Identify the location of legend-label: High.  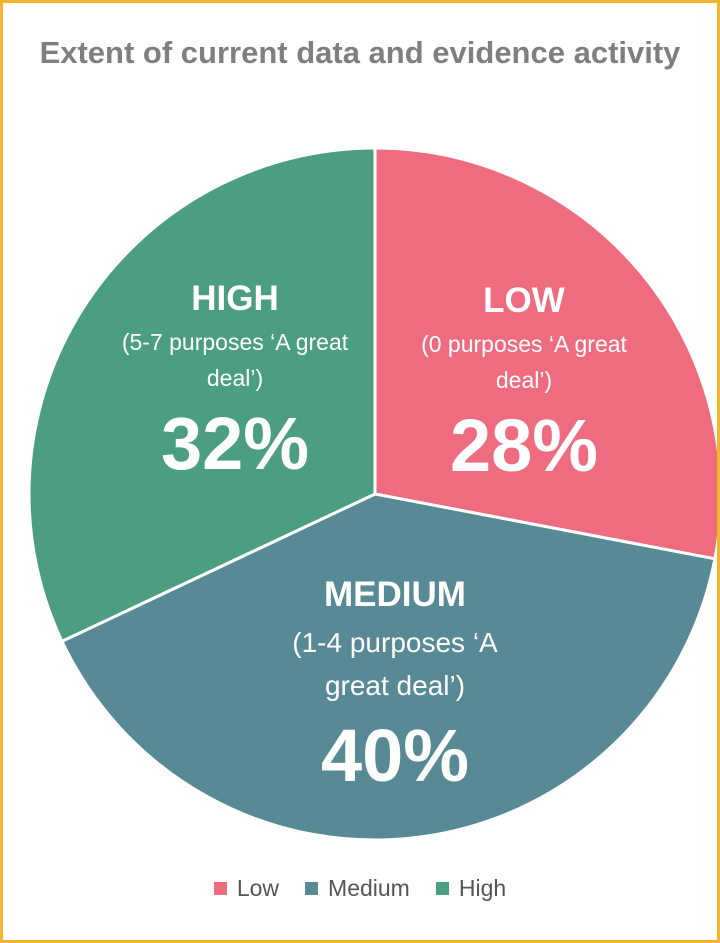
(482, 888).